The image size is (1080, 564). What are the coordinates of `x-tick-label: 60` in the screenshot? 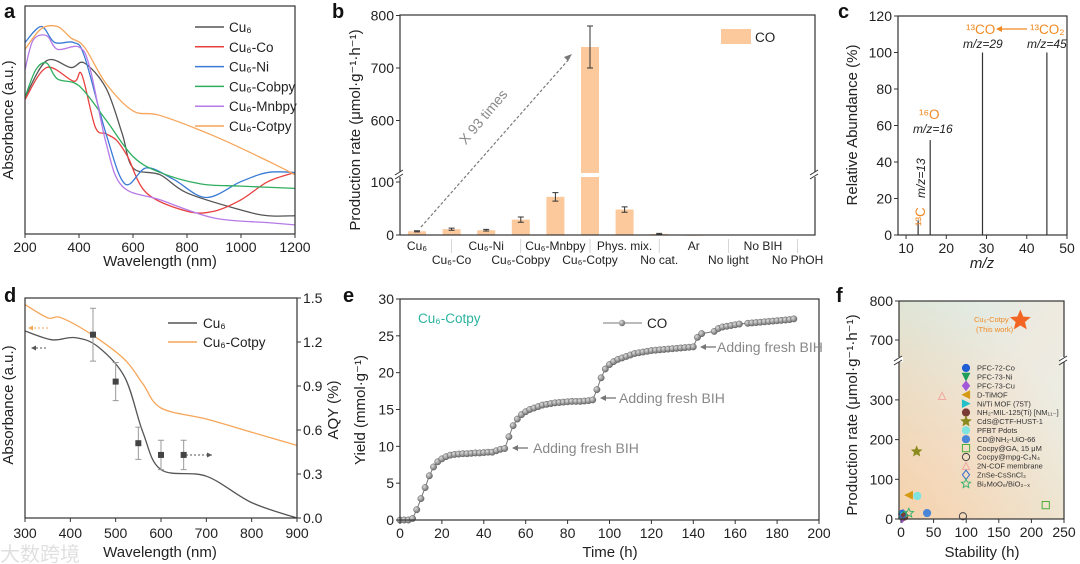 It's located at (526, 533).